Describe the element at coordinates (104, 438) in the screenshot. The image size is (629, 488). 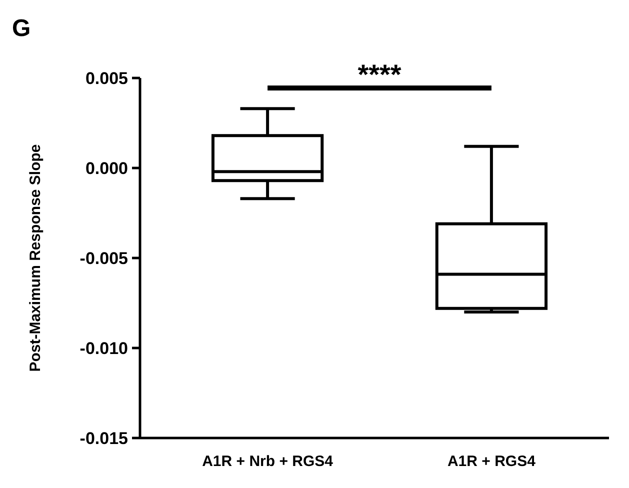
I see `y-tick-label: -0.015` at that location.